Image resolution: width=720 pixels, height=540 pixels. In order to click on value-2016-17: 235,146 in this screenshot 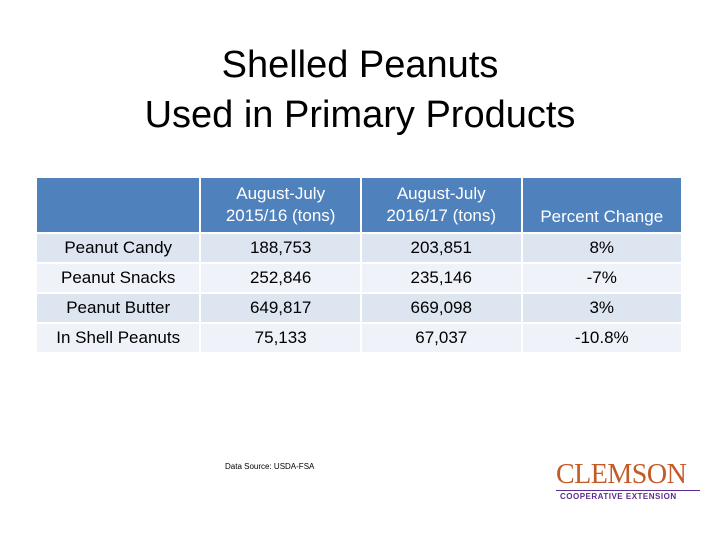, I will do `click(441, 278)`.